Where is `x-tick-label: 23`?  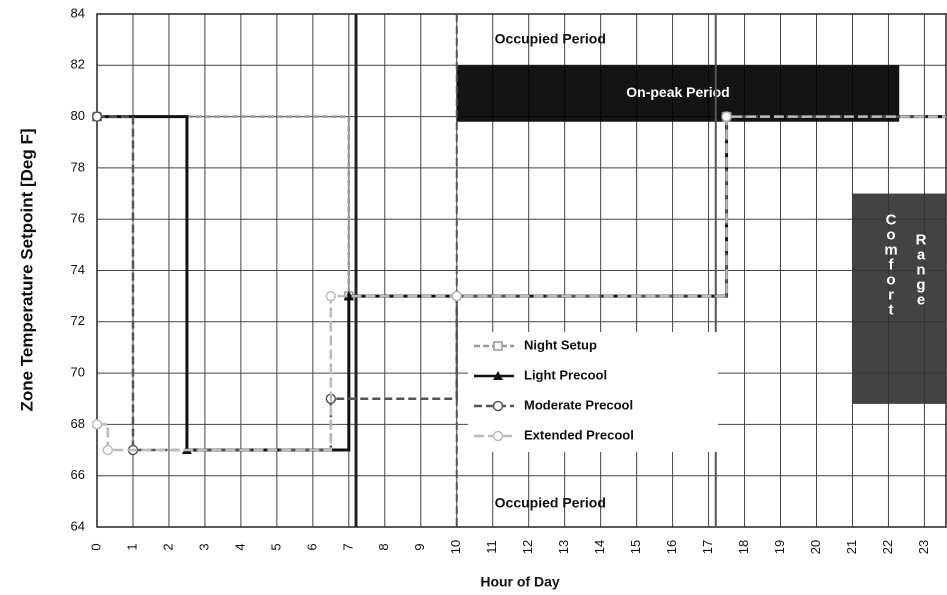 x-tick-label: 23 is located at coordinates (923, 547).